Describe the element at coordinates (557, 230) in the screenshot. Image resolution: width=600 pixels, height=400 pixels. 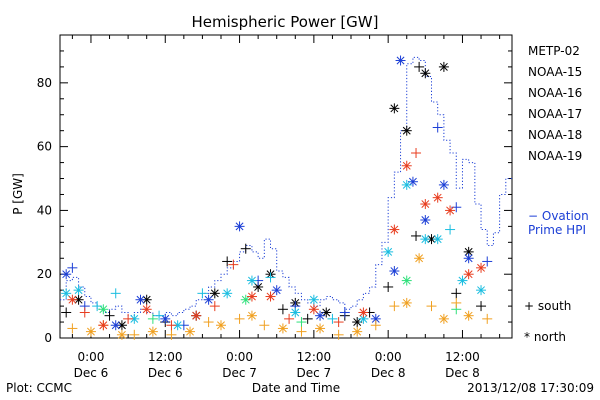
I see `ovation-legend-label-2: Prime HPI` at that location.